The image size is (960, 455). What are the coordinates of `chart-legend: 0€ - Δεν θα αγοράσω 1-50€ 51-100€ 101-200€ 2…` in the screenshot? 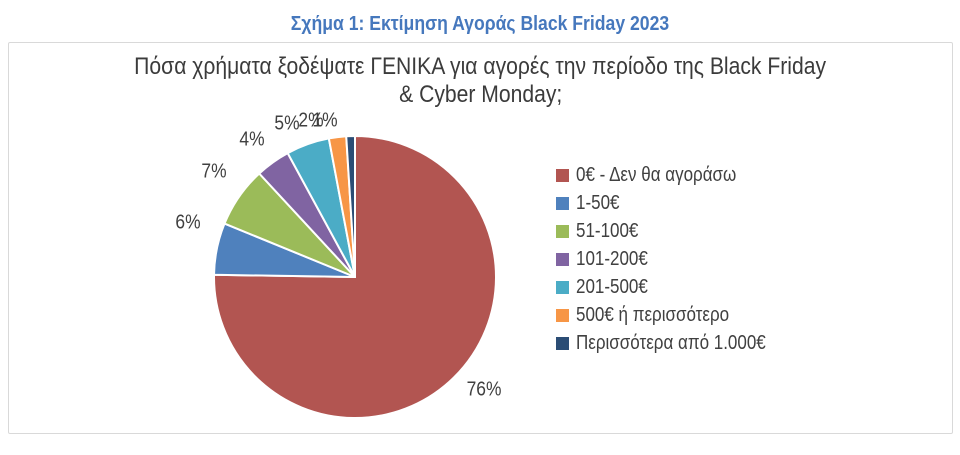 It's located at (677, 259).